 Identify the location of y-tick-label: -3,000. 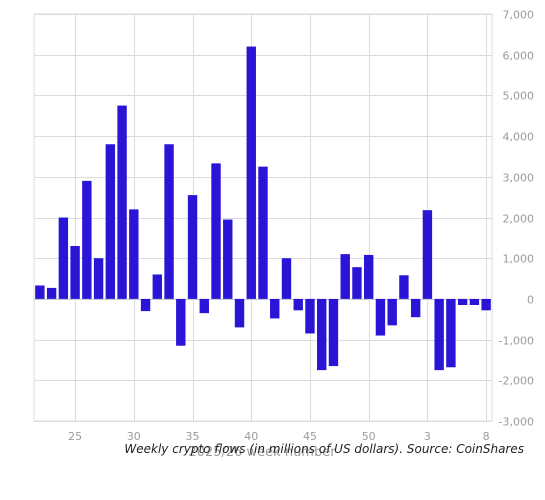
(516, 422).